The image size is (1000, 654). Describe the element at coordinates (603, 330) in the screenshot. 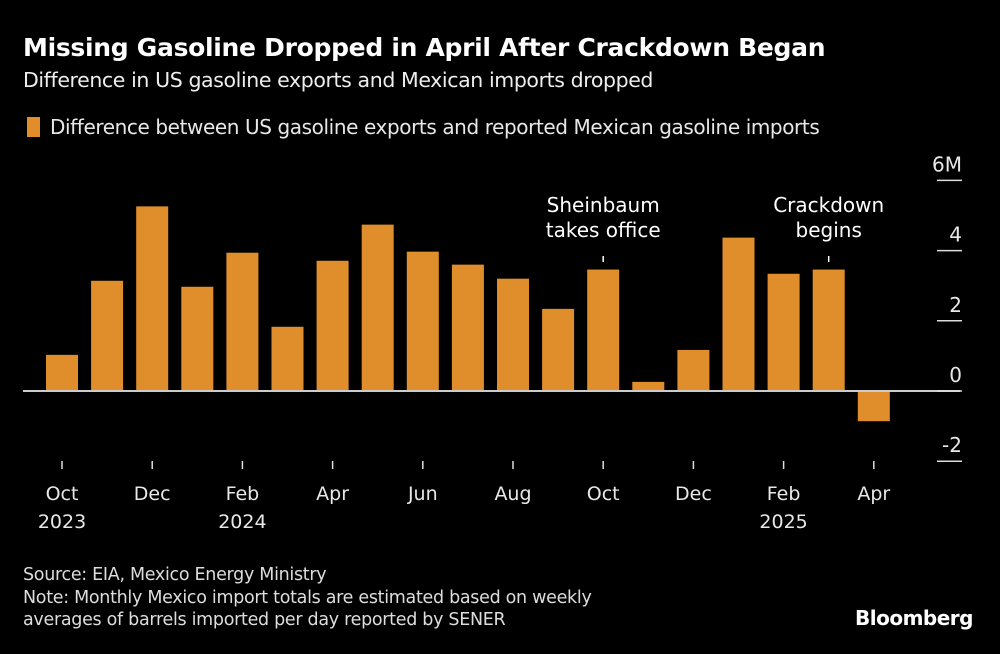

I see `bar-oct-2024` at that location.